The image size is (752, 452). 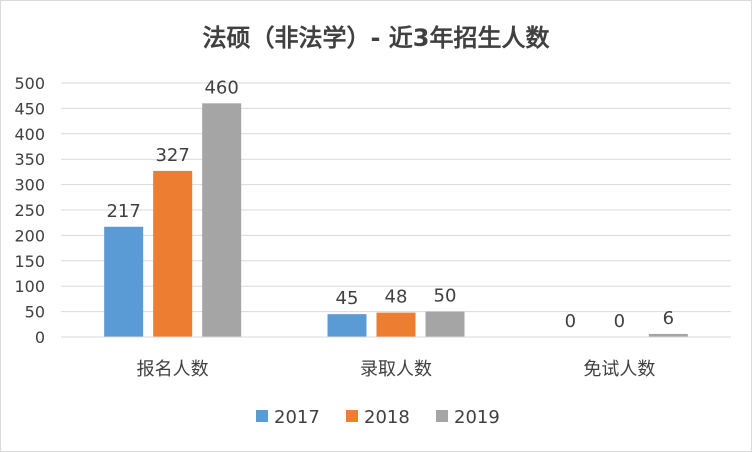 What do you see at coordinates (376, 38) in the screenshot?
I see `chart-title: 法硕（非法学）- 近3年招生人数` at bounding box center [376, 38].